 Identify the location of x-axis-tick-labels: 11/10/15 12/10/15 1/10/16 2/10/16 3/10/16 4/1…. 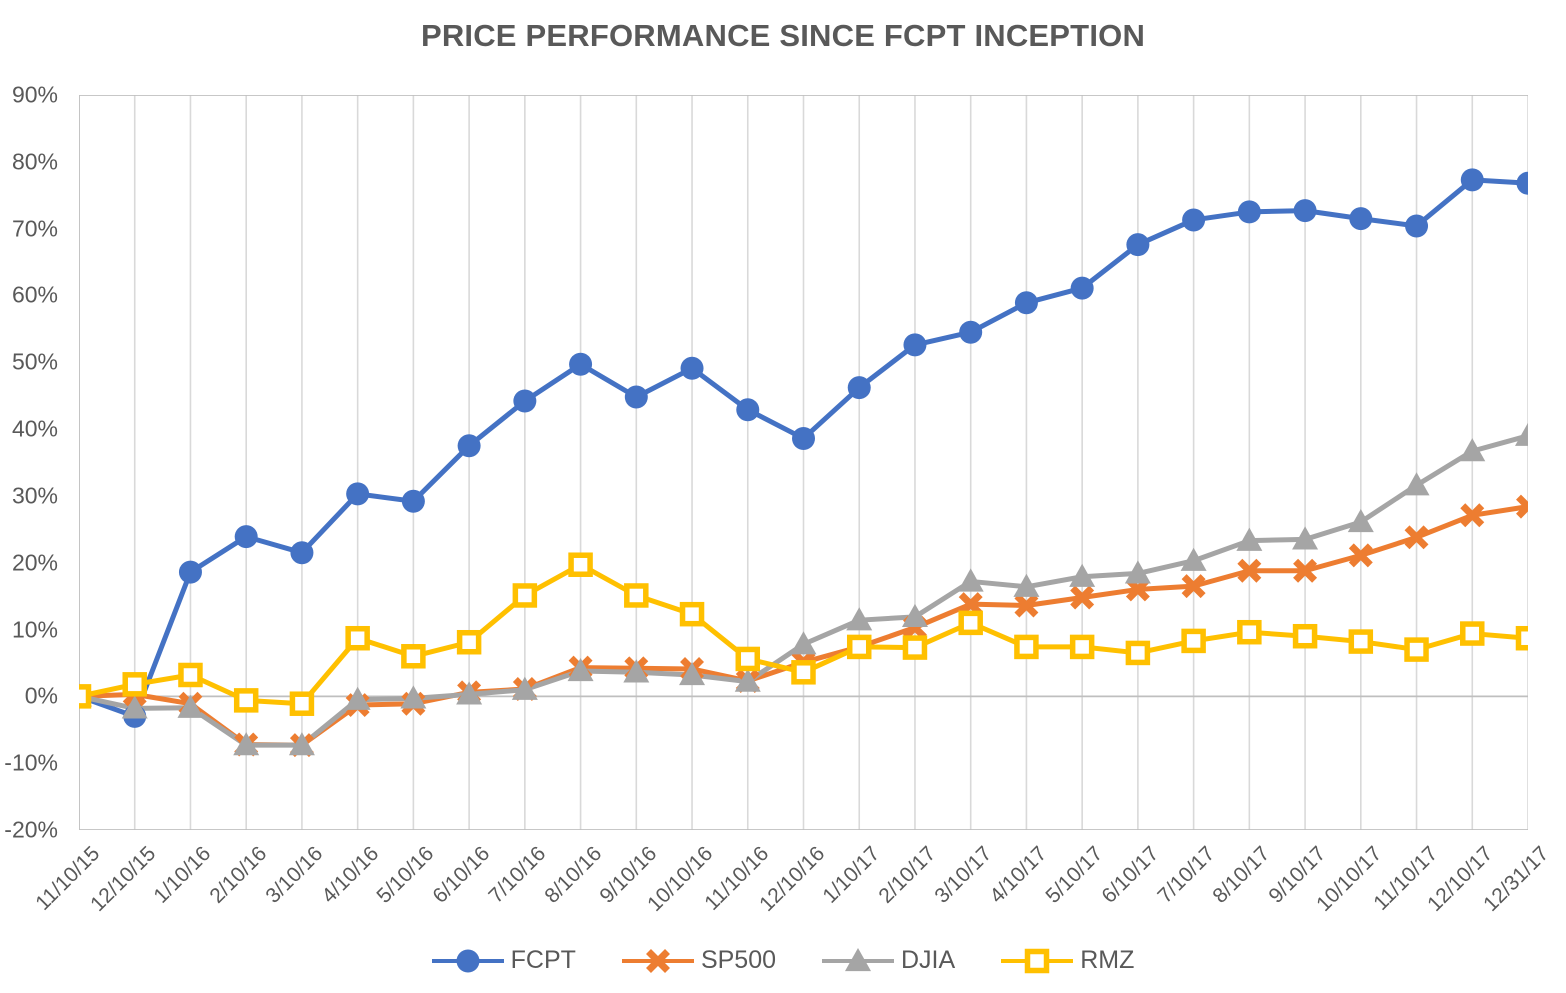
(783, 888).